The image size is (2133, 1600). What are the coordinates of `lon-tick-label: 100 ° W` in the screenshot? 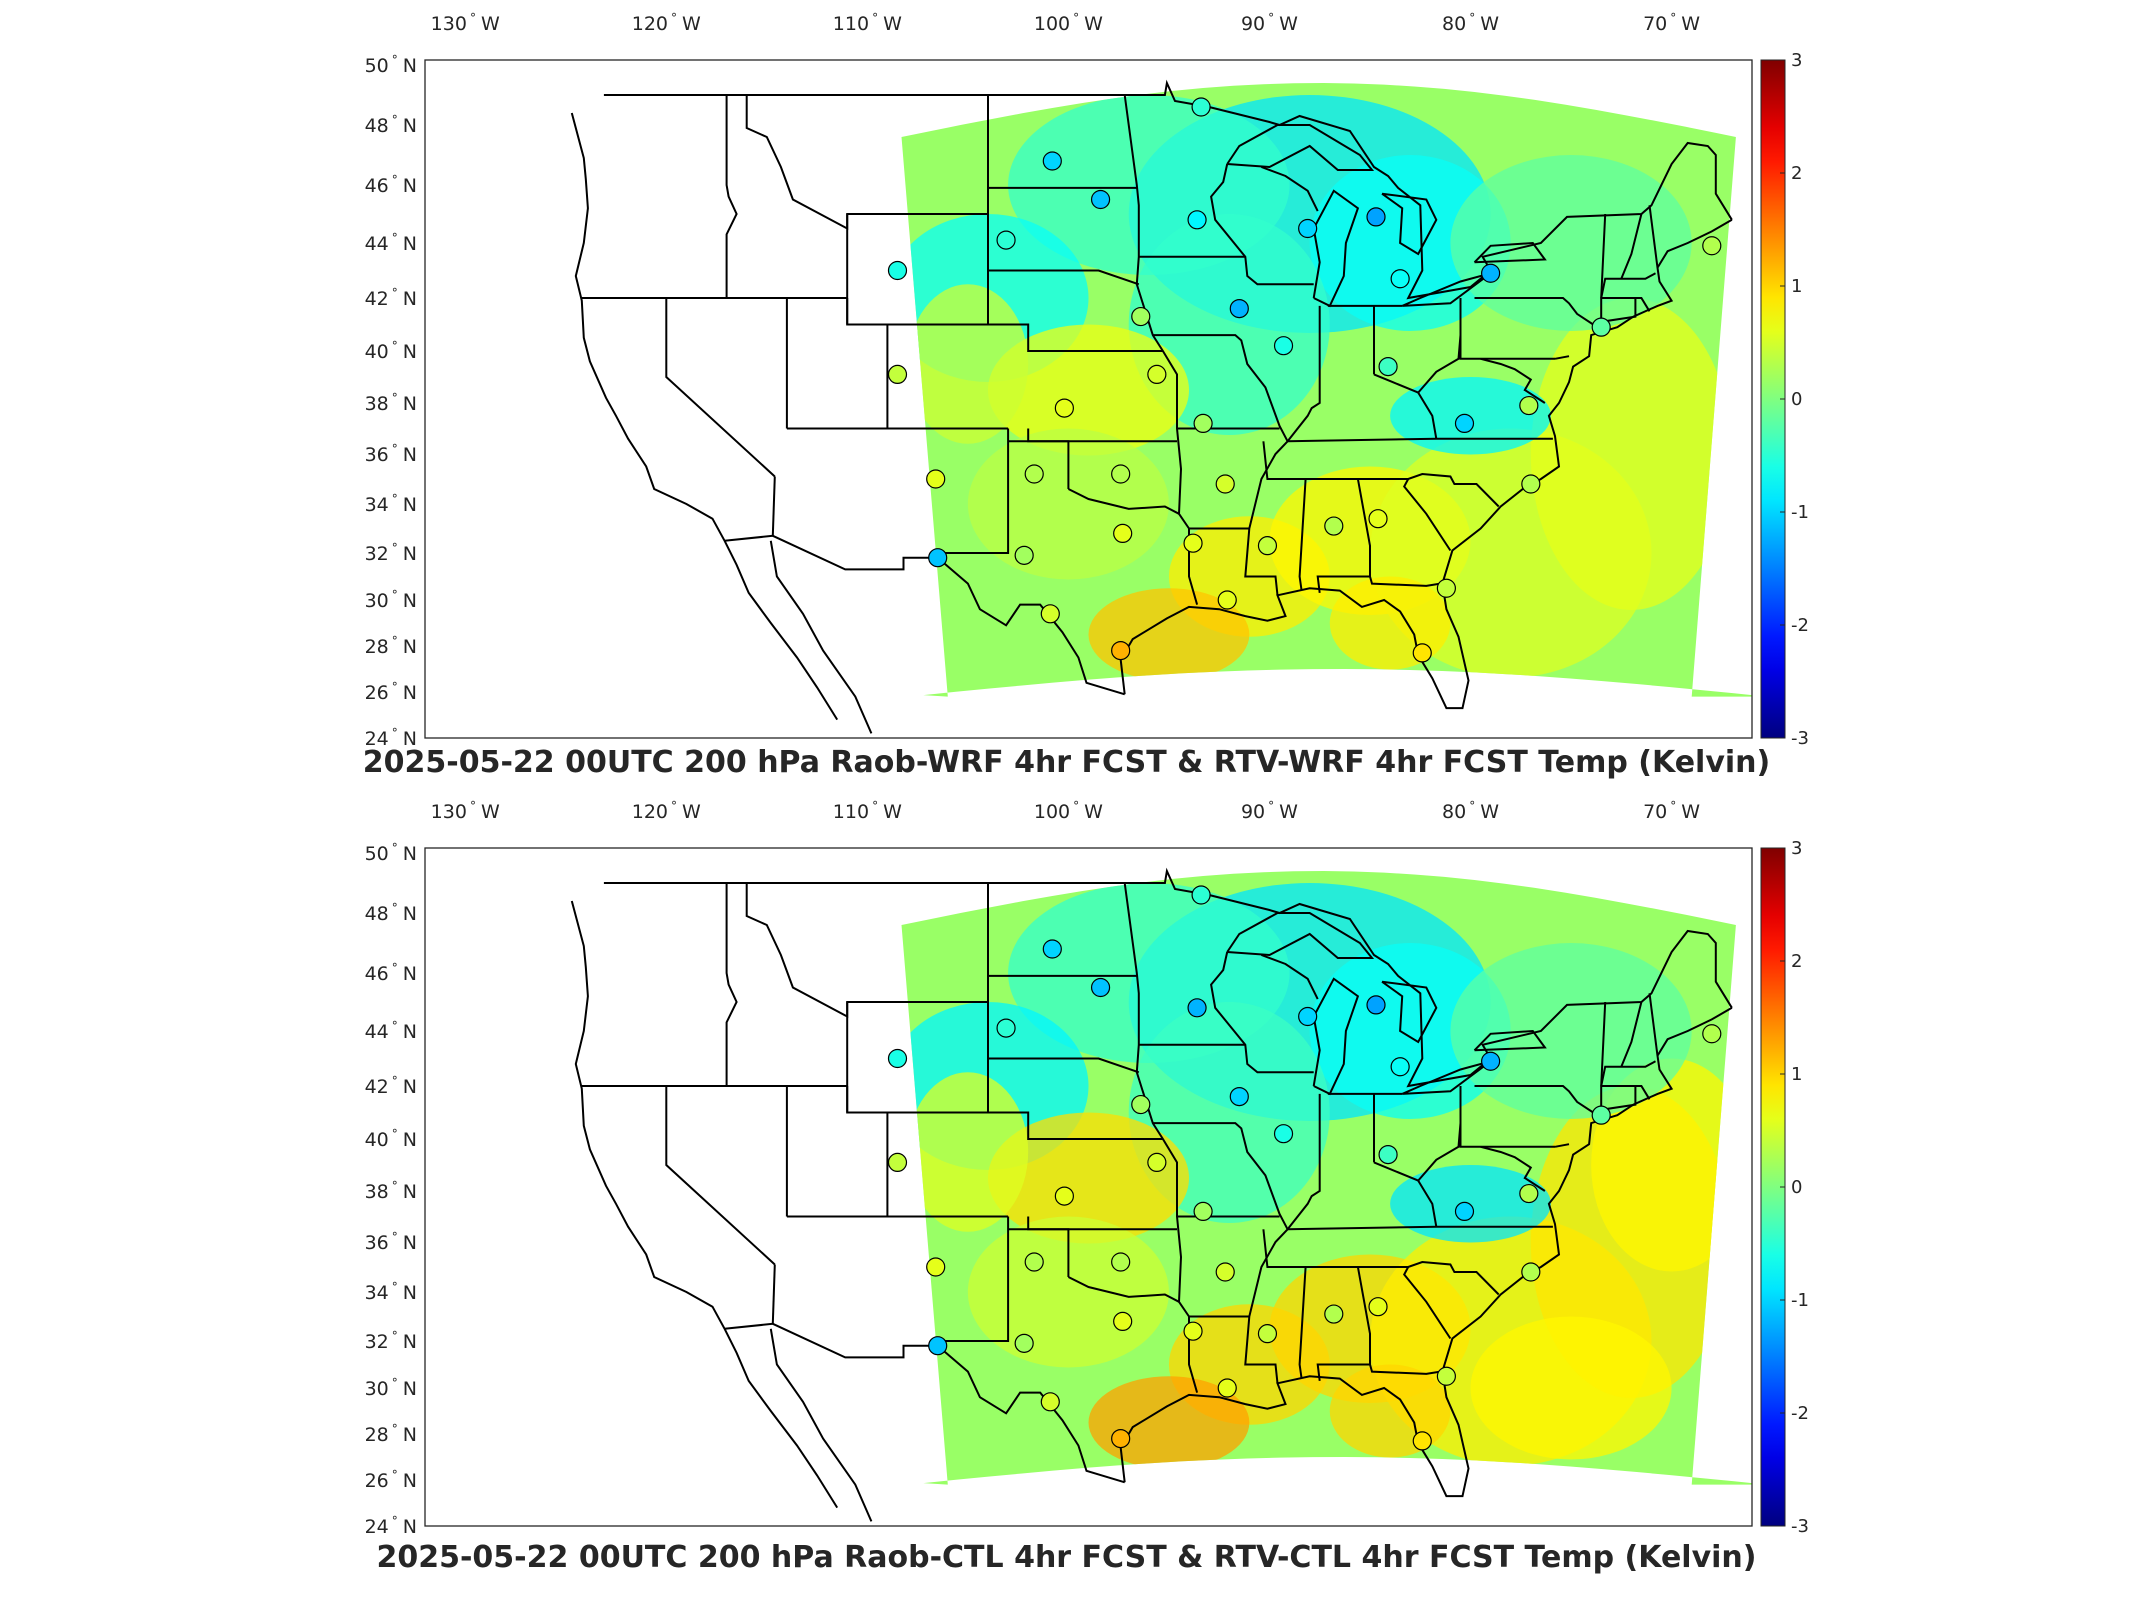 It's located at (1068, 811).